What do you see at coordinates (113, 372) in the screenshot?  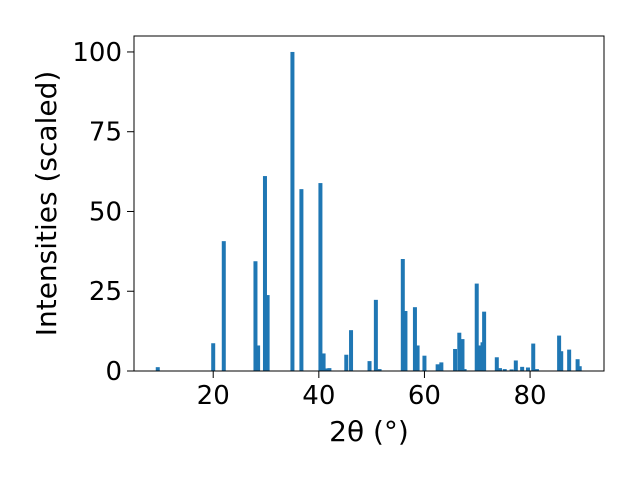 I see `y-tick-label: 0` at bounding box center [113, 372].